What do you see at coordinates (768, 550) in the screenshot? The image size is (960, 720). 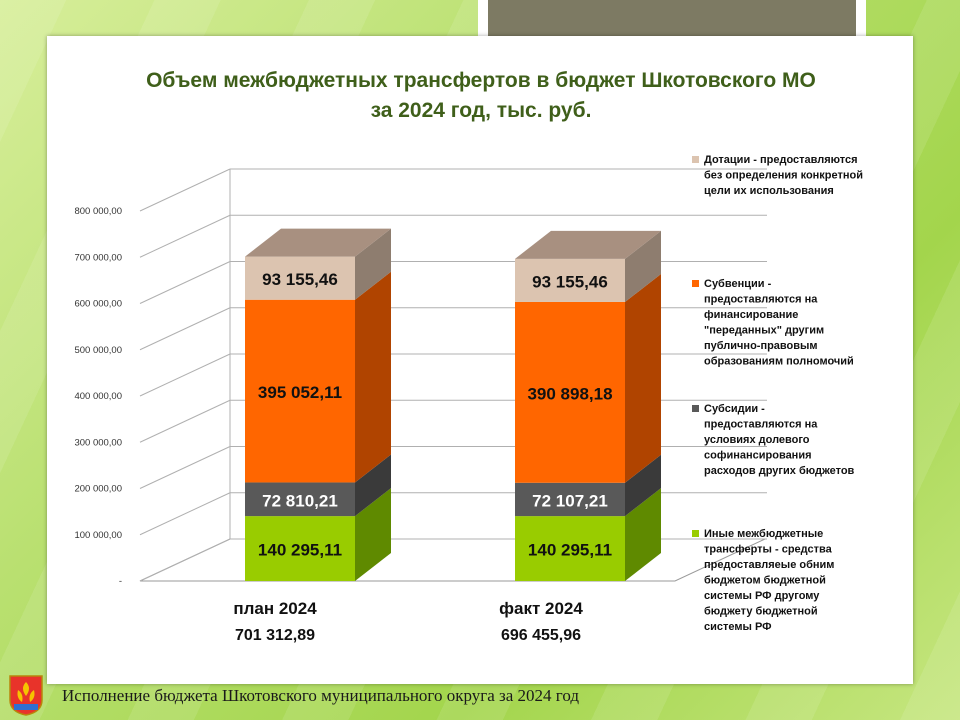 I see `legend-label: трансферты - средства` at bounding box center [768, 550].